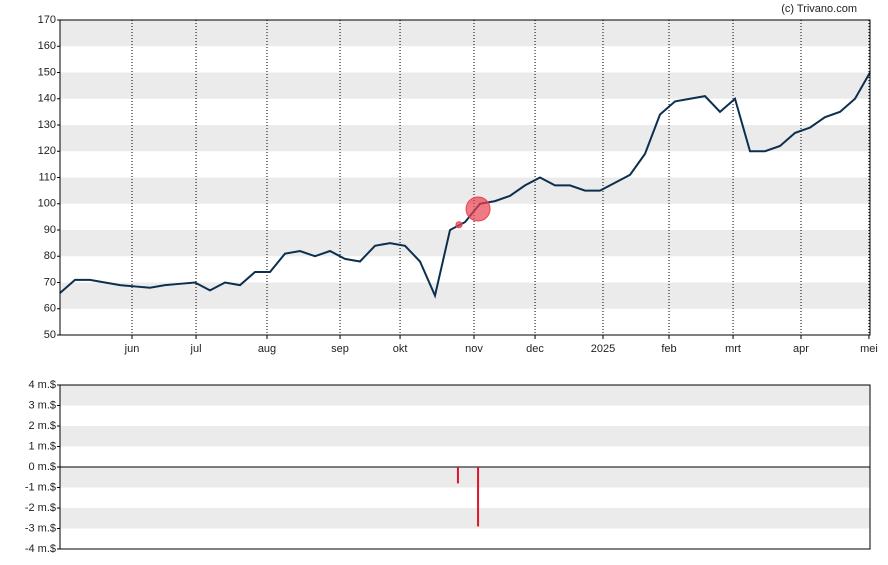 This screenshot has width=888, height=565. Describe the element at coordinates (603, 349) in the screenshot. I see `x-tick-label: 2025` at that location.